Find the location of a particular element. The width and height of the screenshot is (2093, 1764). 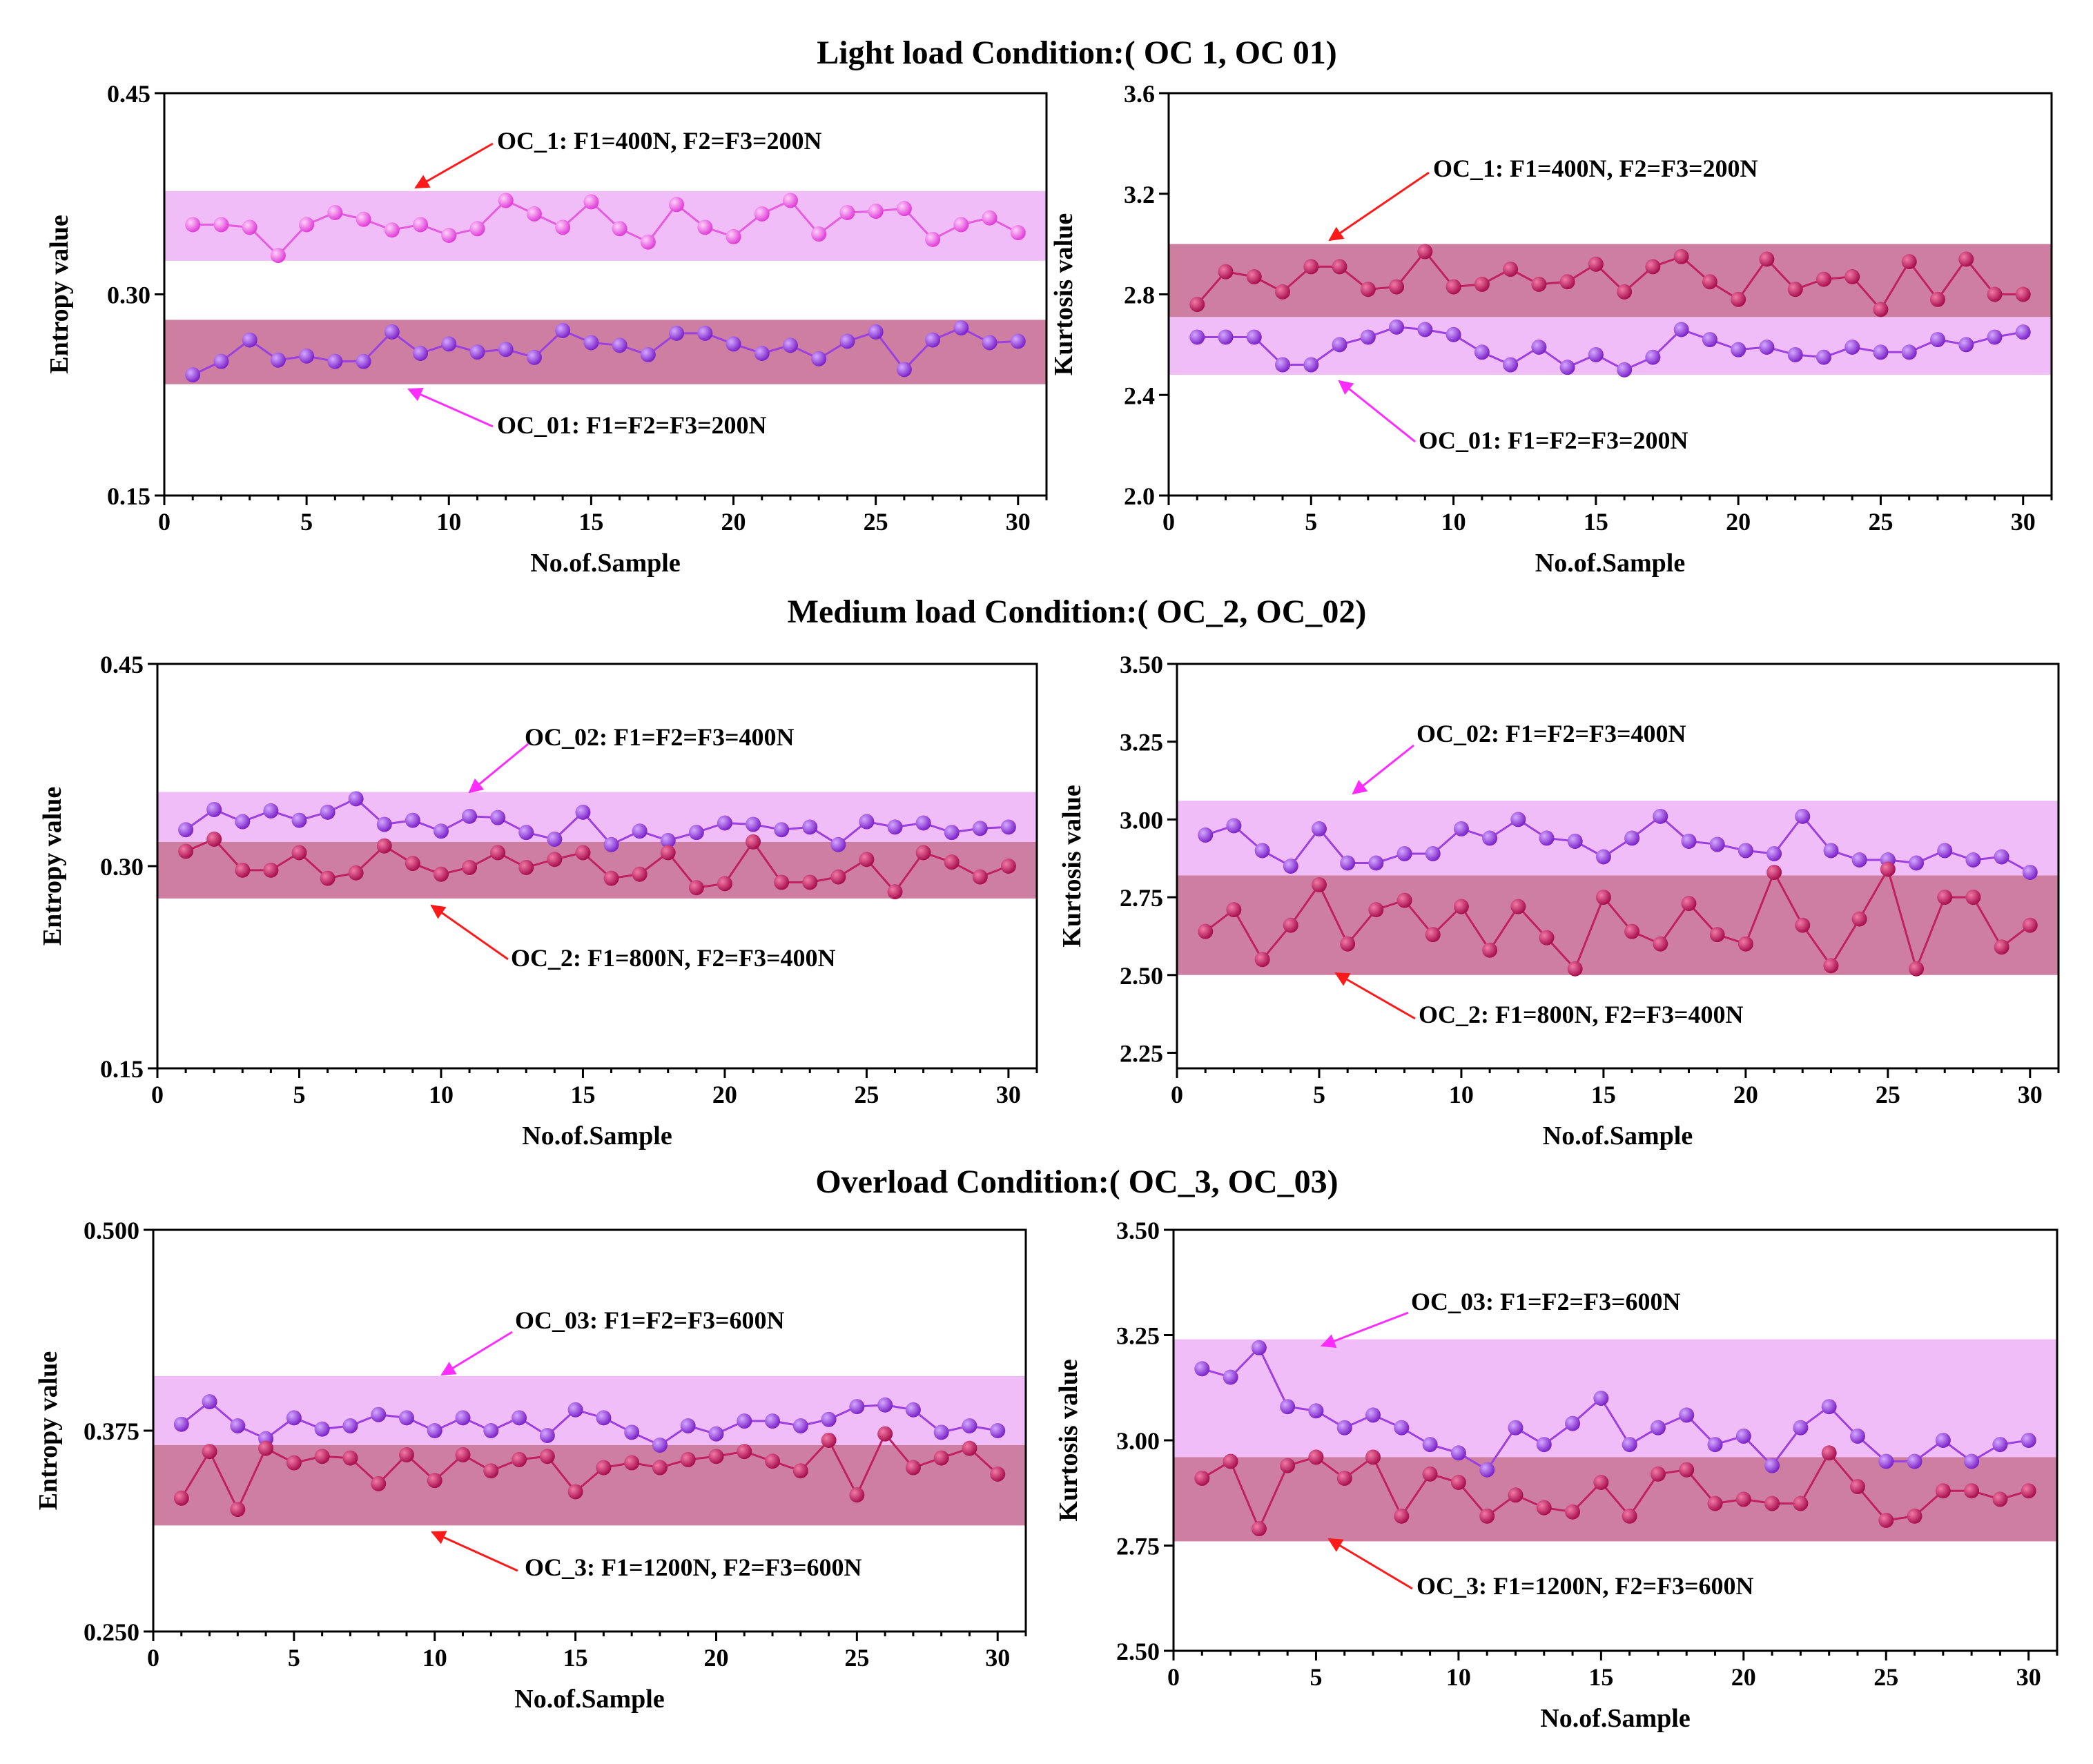

annotation-label: OC_01: F1=F2=F3=200N is located at coordinates (632, 425).